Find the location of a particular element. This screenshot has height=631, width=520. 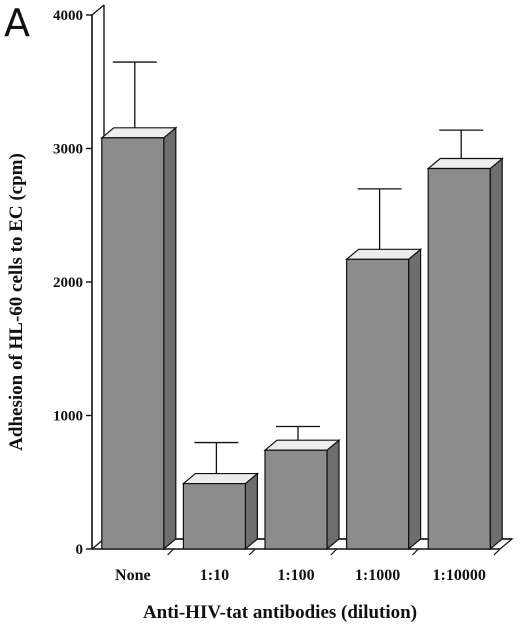

bar-1:10000 is located at coordinates (465, 339).